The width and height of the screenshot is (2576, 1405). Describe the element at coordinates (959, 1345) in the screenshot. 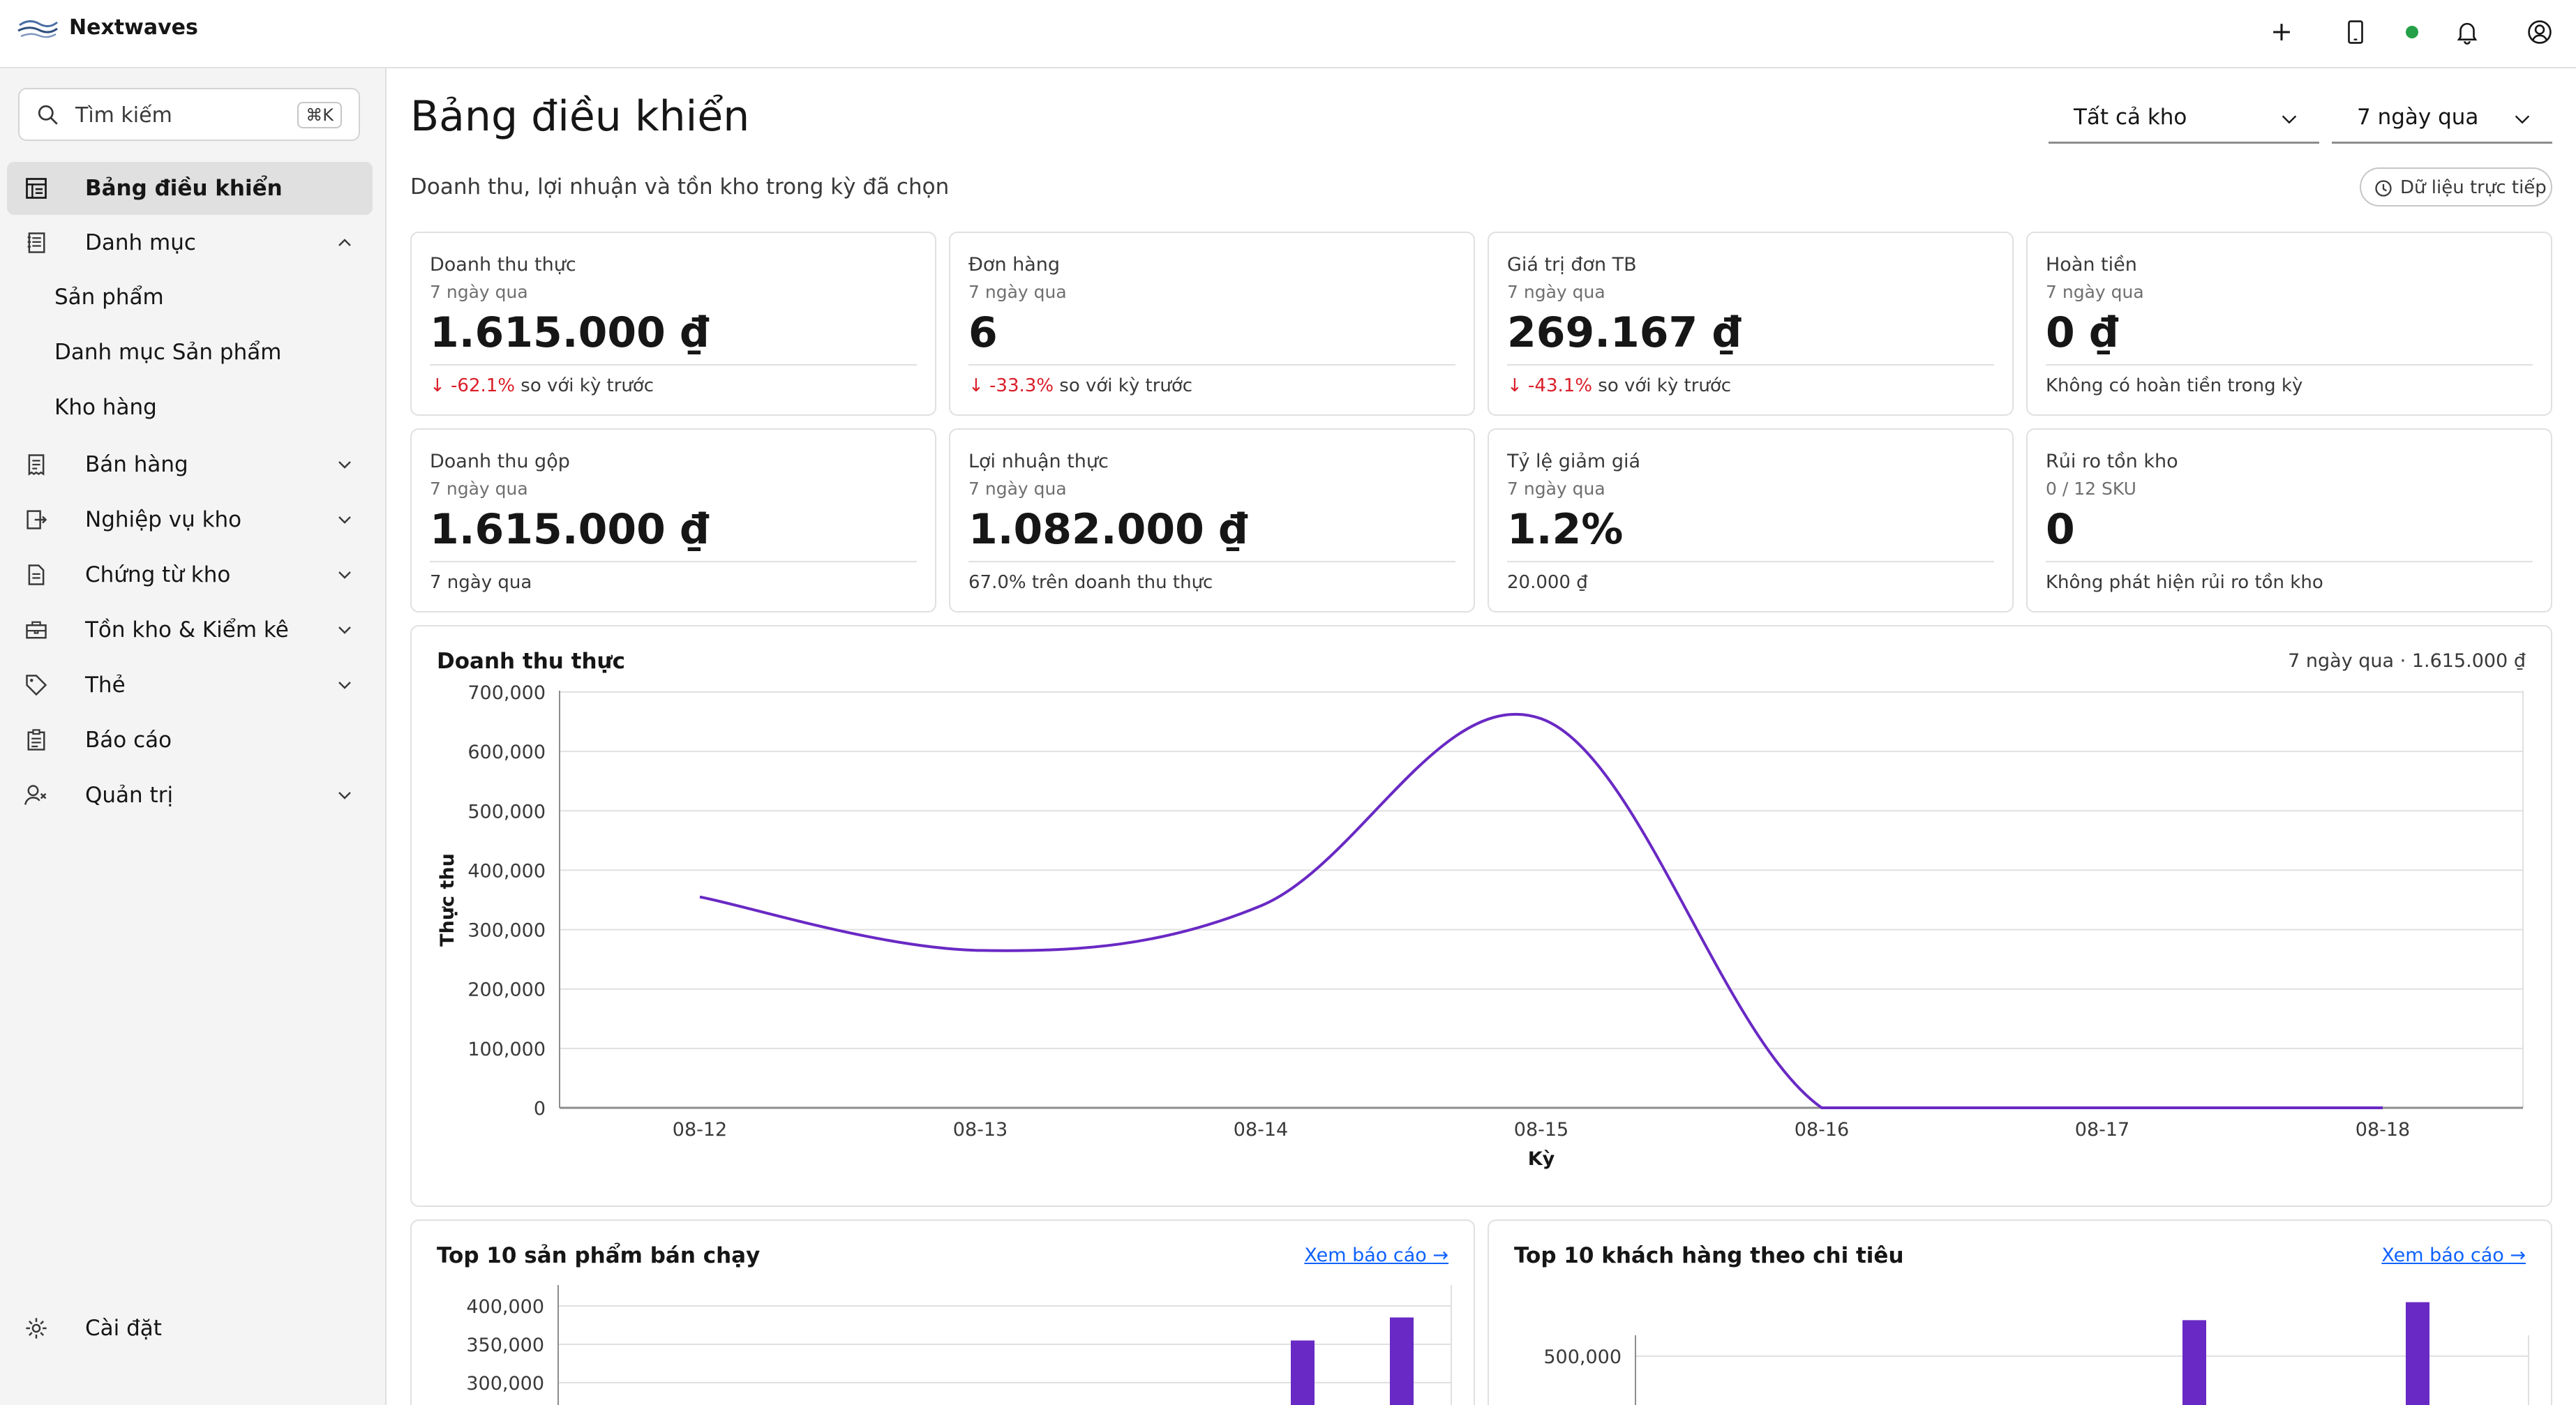

I see `top-products-bar-chart: 400,000 350,000 300,000` at that location.